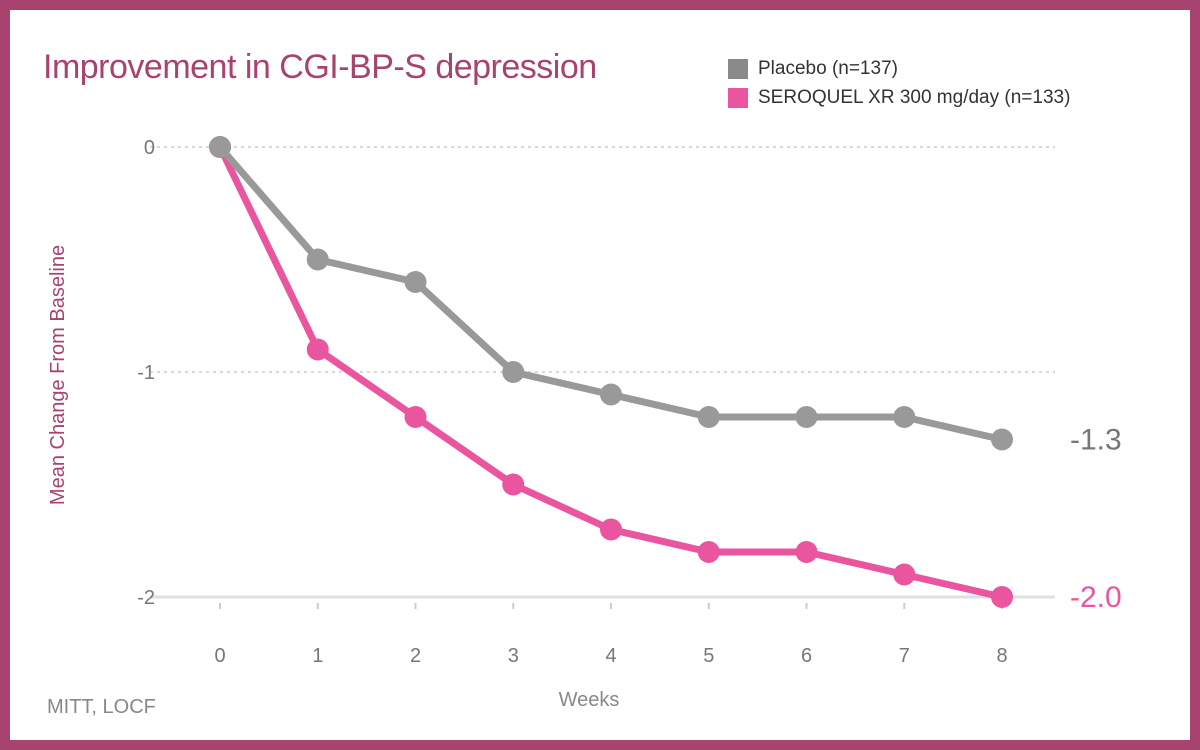  What do you see at coordinates (149, 148) in the screenshot?
I see `y-tick-label-0: 0` at bounding box center [149, 148].